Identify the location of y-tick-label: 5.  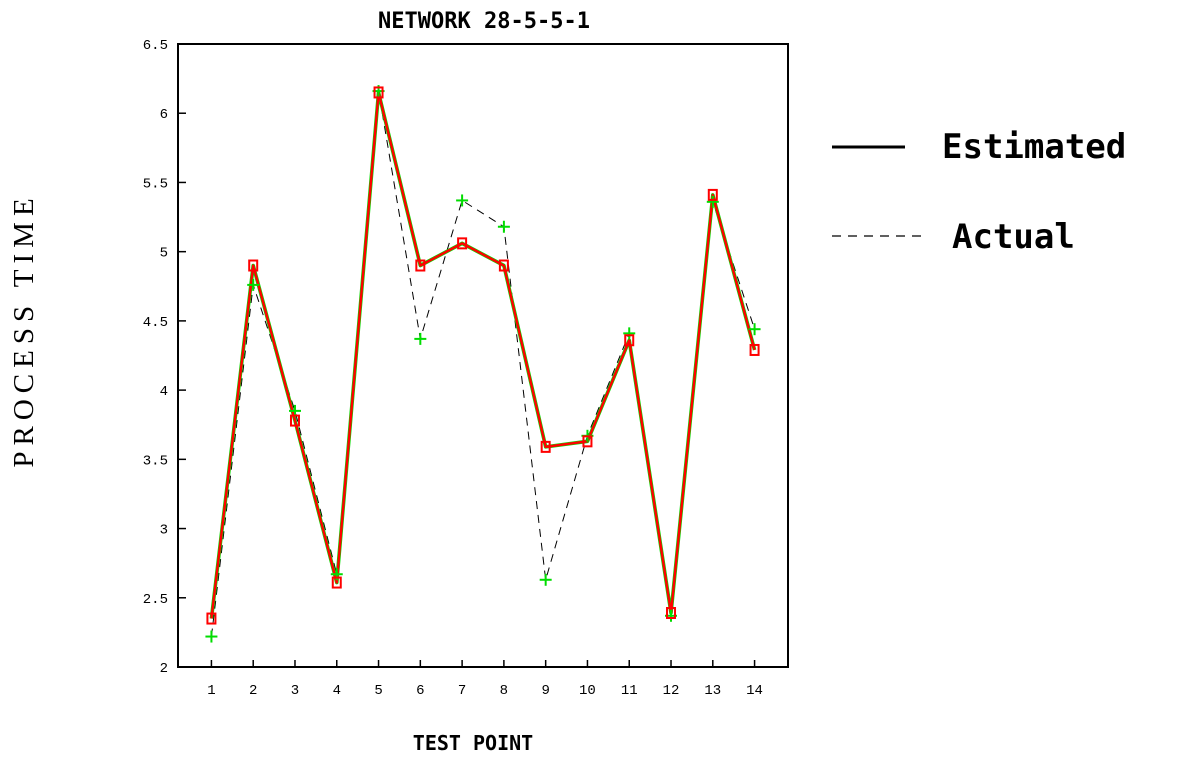
(164, 254).